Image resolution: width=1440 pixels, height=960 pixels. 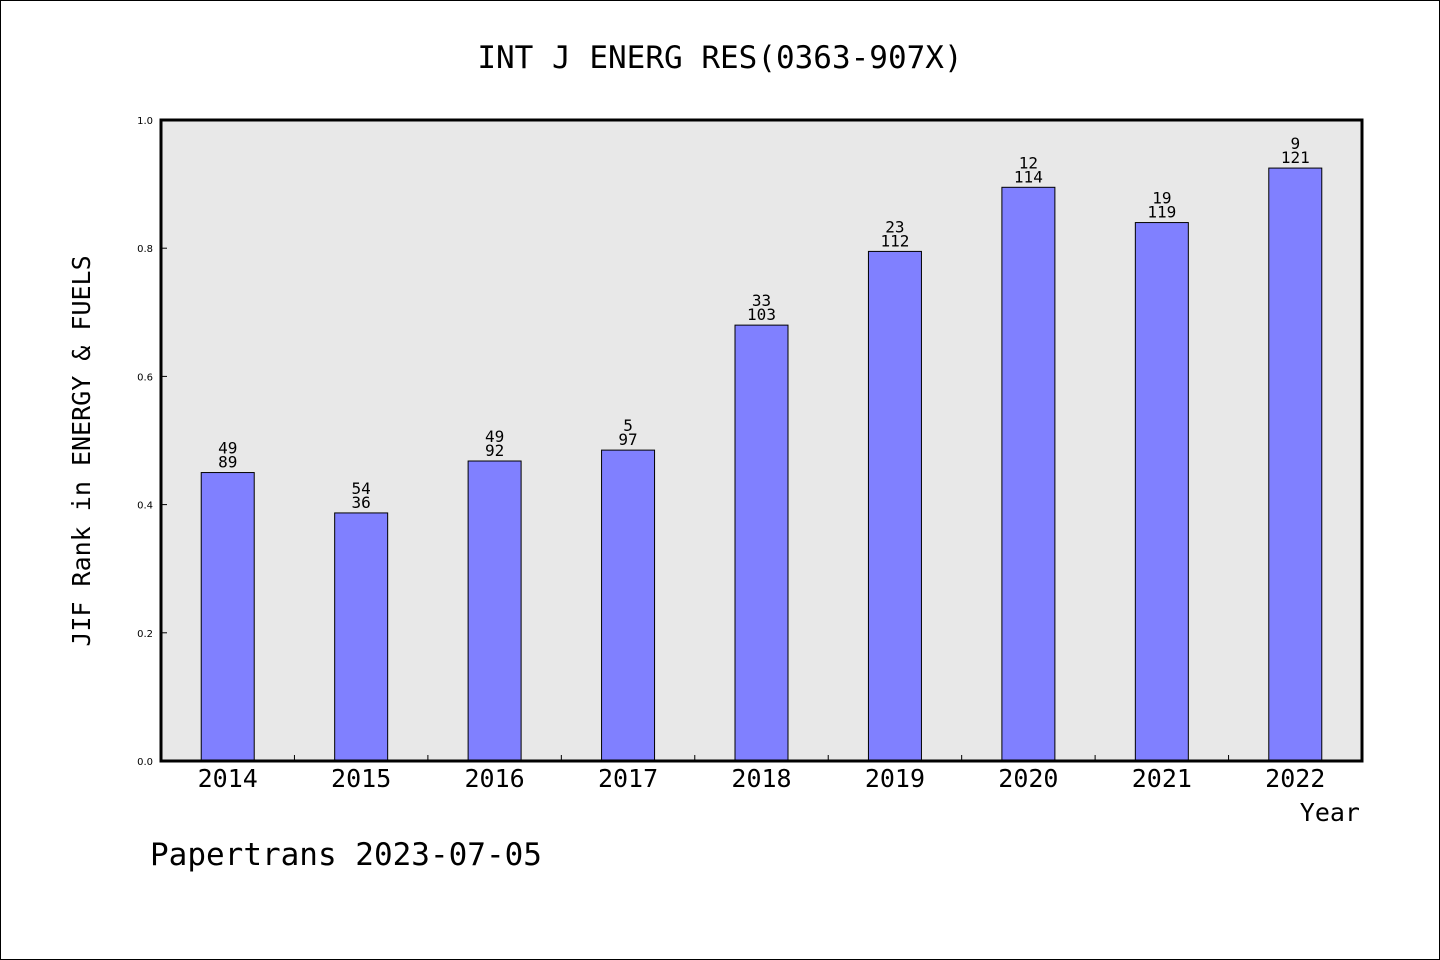 What do you see at coordinates (894, 506) in the screenshot?
I see `bar-2019` at bounding box center [894, 506].